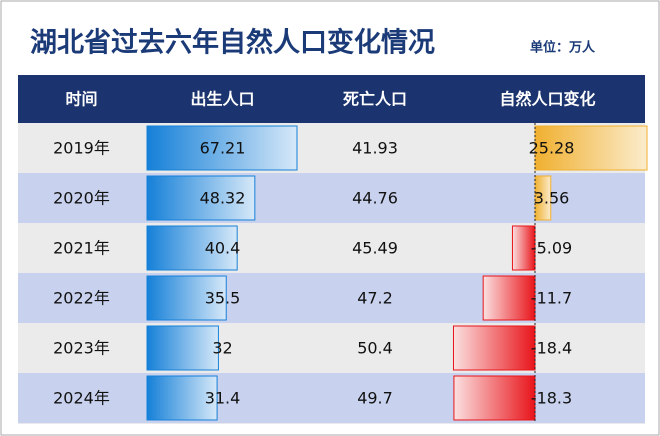 This screenshot has height=436, width=660. What do you see at coordinates (81, 348) in the screenshot?
I see `cell: 2023年` at bounding box center [81, 348].